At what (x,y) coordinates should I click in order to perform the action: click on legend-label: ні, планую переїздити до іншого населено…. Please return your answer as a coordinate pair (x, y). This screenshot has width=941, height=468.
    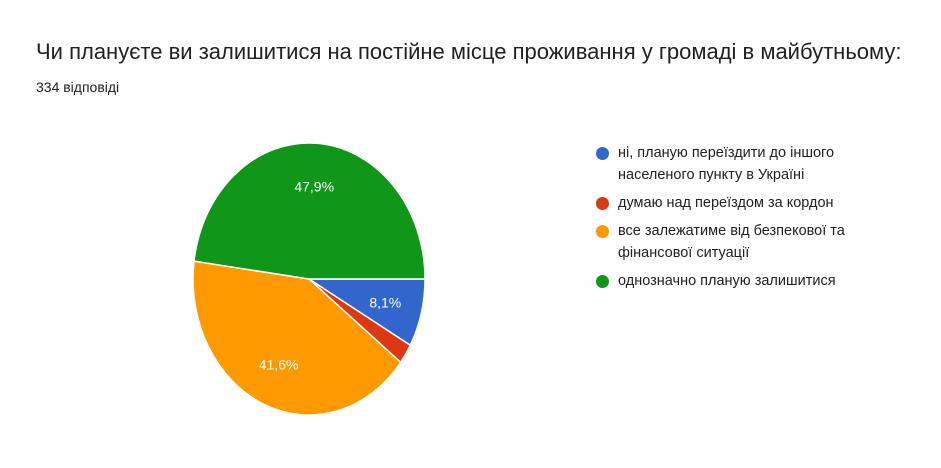
    Looking at the image, I should click on (726, 164).